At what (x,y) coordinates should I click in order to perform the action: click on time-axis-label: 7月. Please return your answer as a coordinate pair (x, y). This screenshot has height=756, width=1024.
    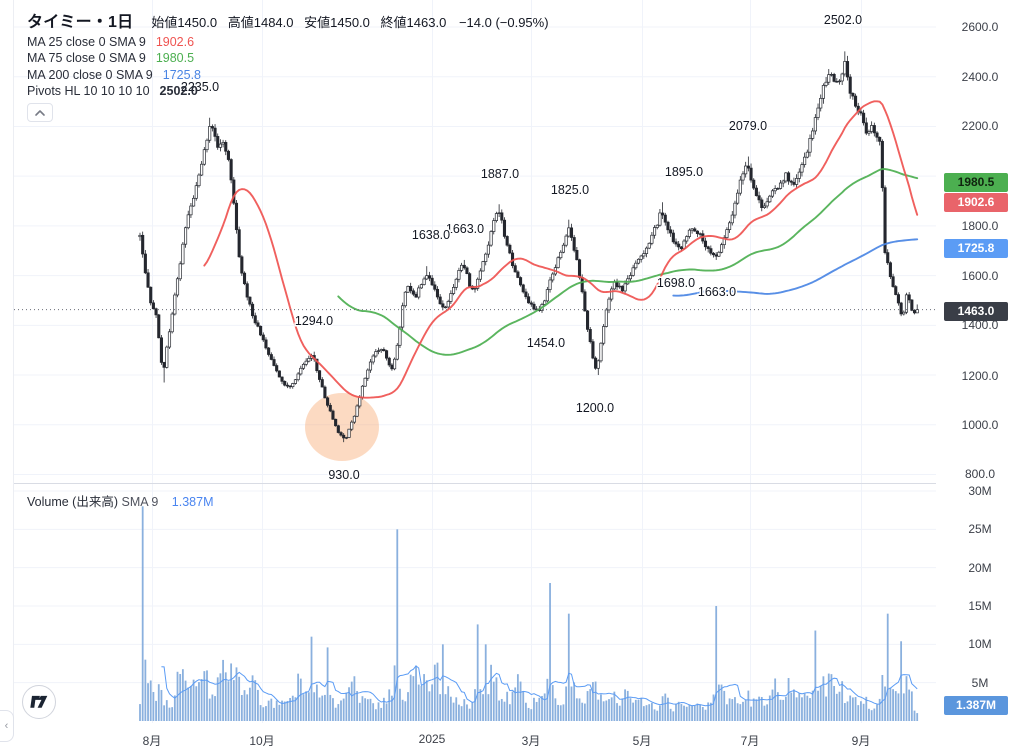
    Looking at the image, I should click on (750, 741).